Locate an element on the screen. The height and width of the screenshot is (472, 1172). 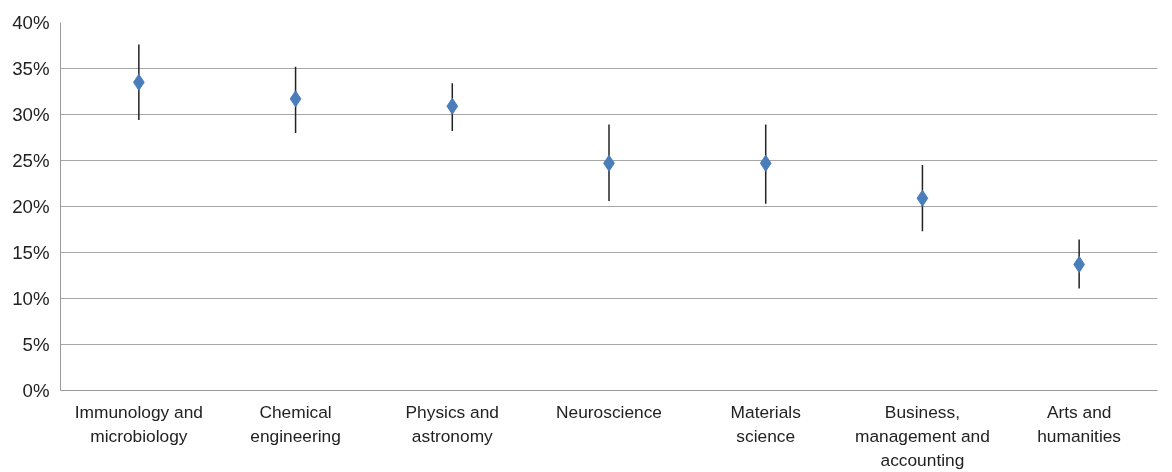
y-tick-label: 10% is located at coordinates (31, 298).